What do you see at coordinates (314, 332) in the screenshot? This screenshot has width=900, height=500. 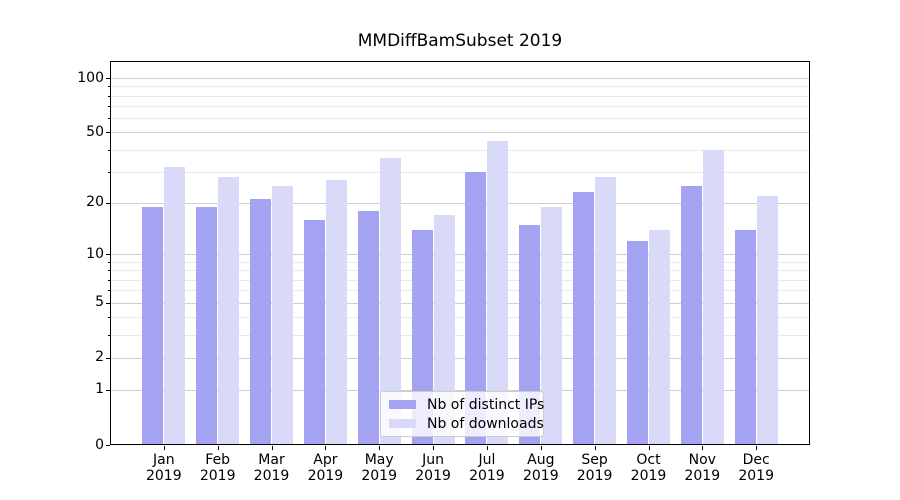 I see `bar-distinct-ips-apr-2019` at bounding box center [314, 332].